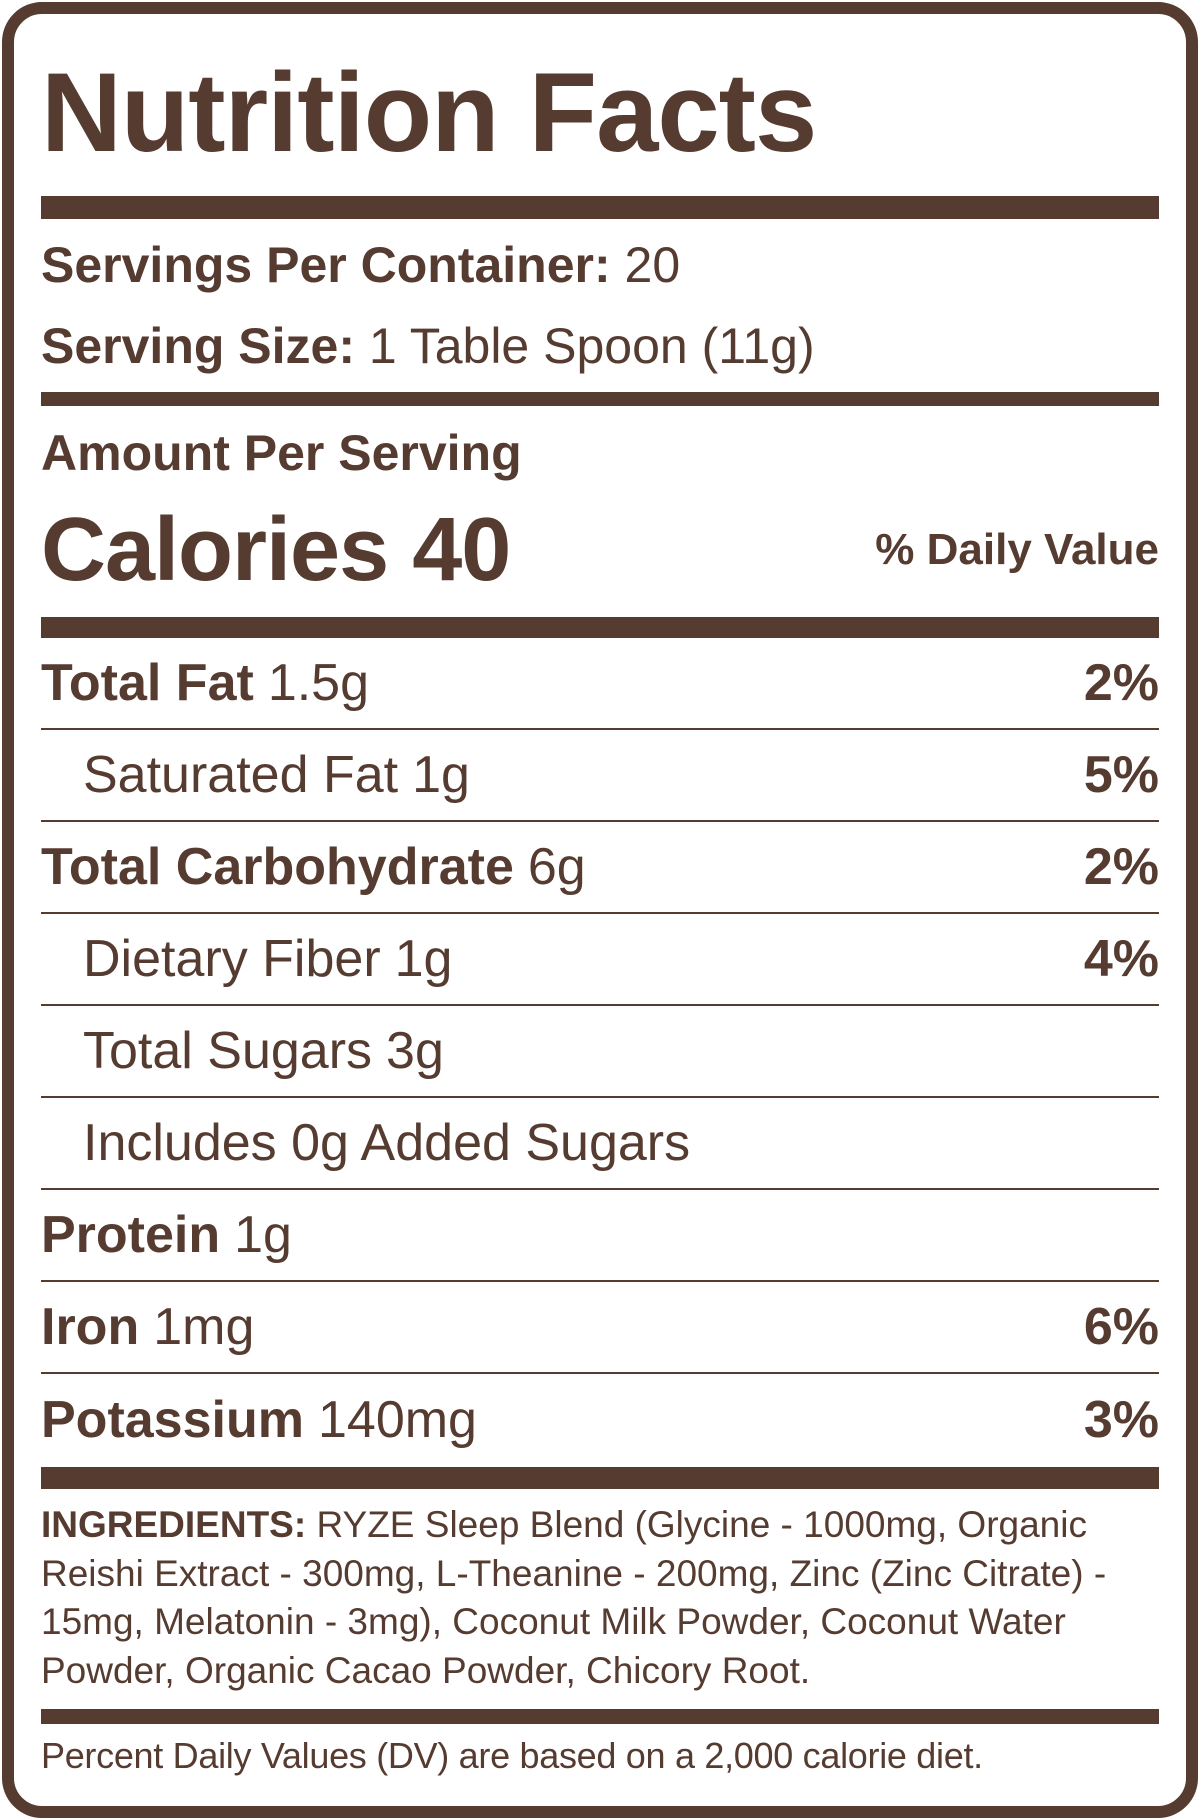 This screenshot has width=1200, height=1820. Describe the element at coordinates (147, 683) in the screenshot. I see `nutrient-name: Total Fat` at that location.